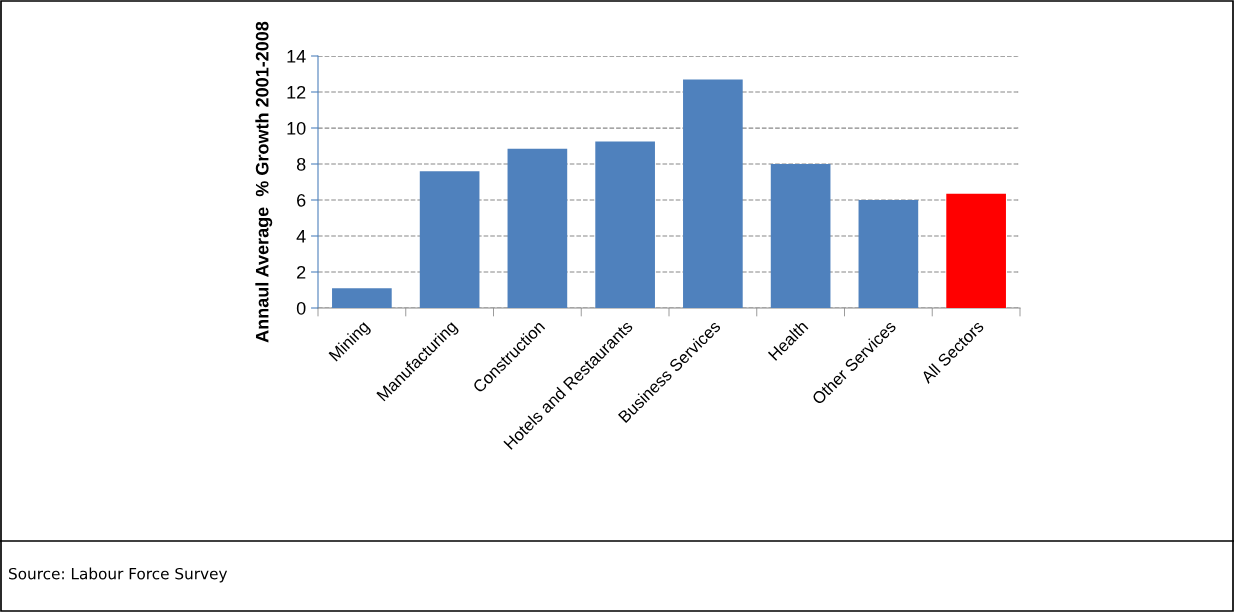 Image resolution: width=1234 pixels, height=612 pixels. I want to click on y-tick-label: 0, so click(301, 308).